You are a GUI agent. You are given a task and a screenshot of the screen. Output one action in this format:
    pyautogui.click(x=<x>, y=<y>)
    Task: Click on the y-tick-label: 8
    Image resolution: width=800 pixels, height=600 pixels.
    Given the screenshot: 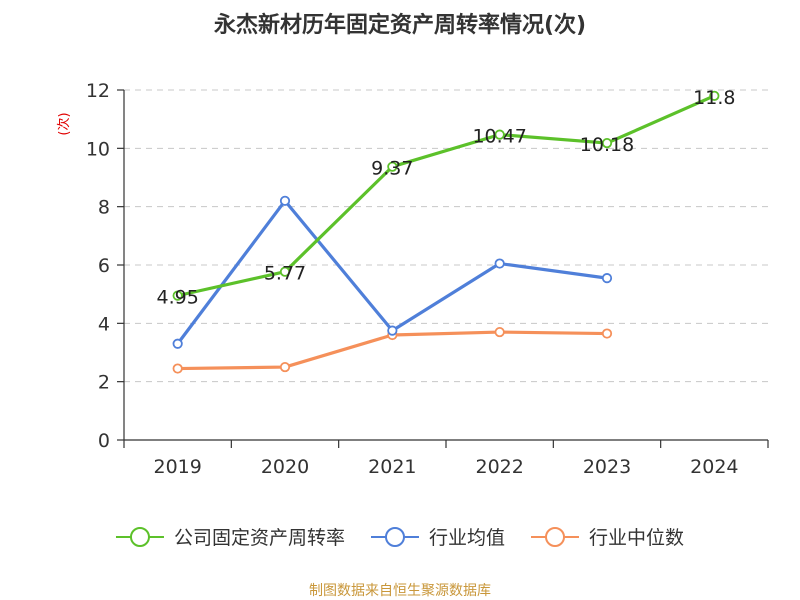 What is the action you would take?
    pyautogui.click(x=104, y=208)
    